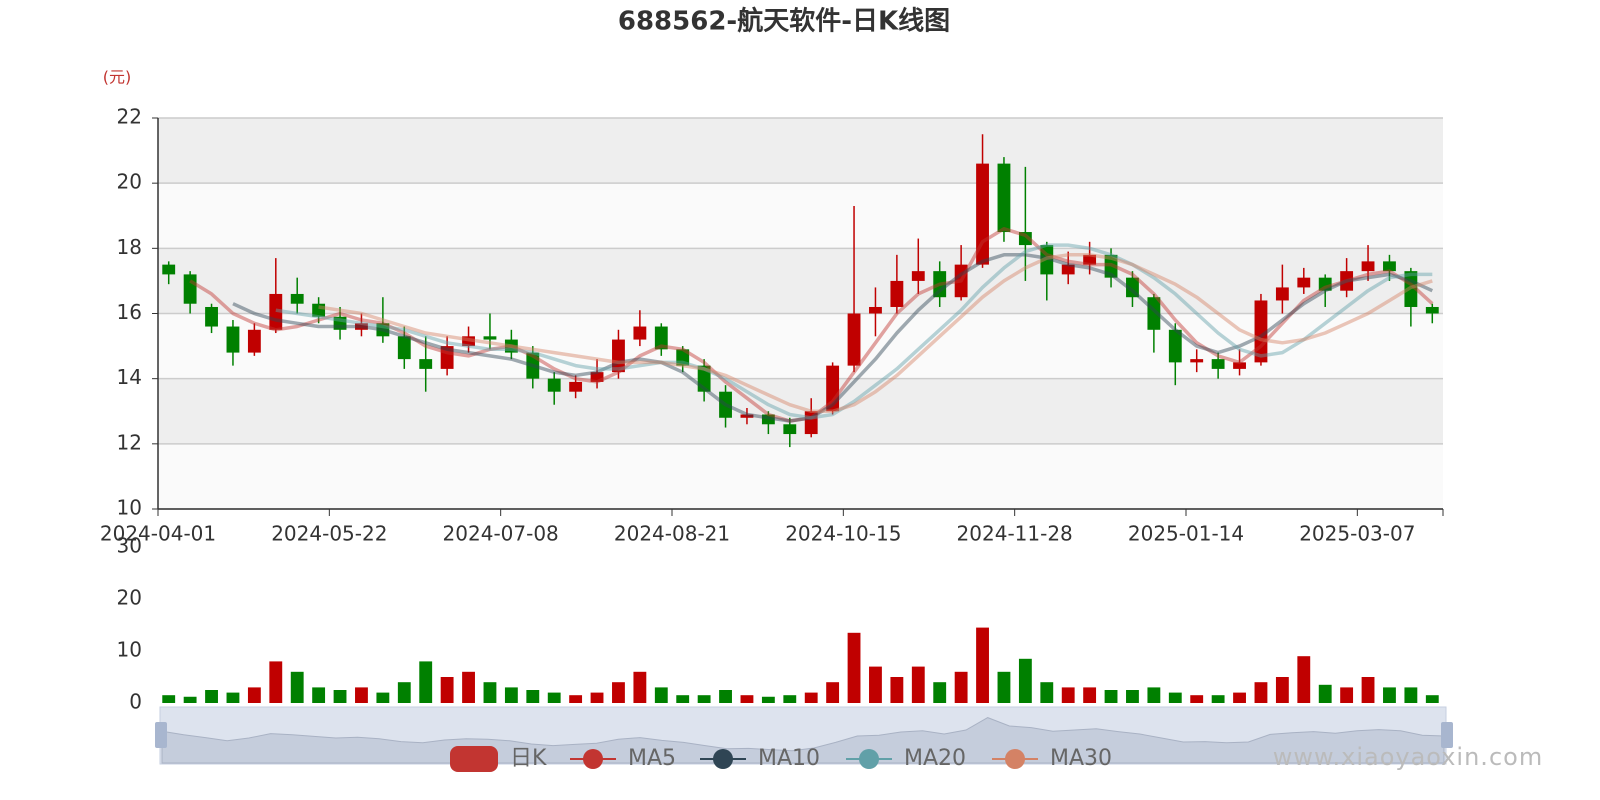 This screenshot has width=1600, height=800. What do you see at coordinates (652, 758) in the screenshot?
I see `legend-label: MA5` at bounding box center [652, 758].